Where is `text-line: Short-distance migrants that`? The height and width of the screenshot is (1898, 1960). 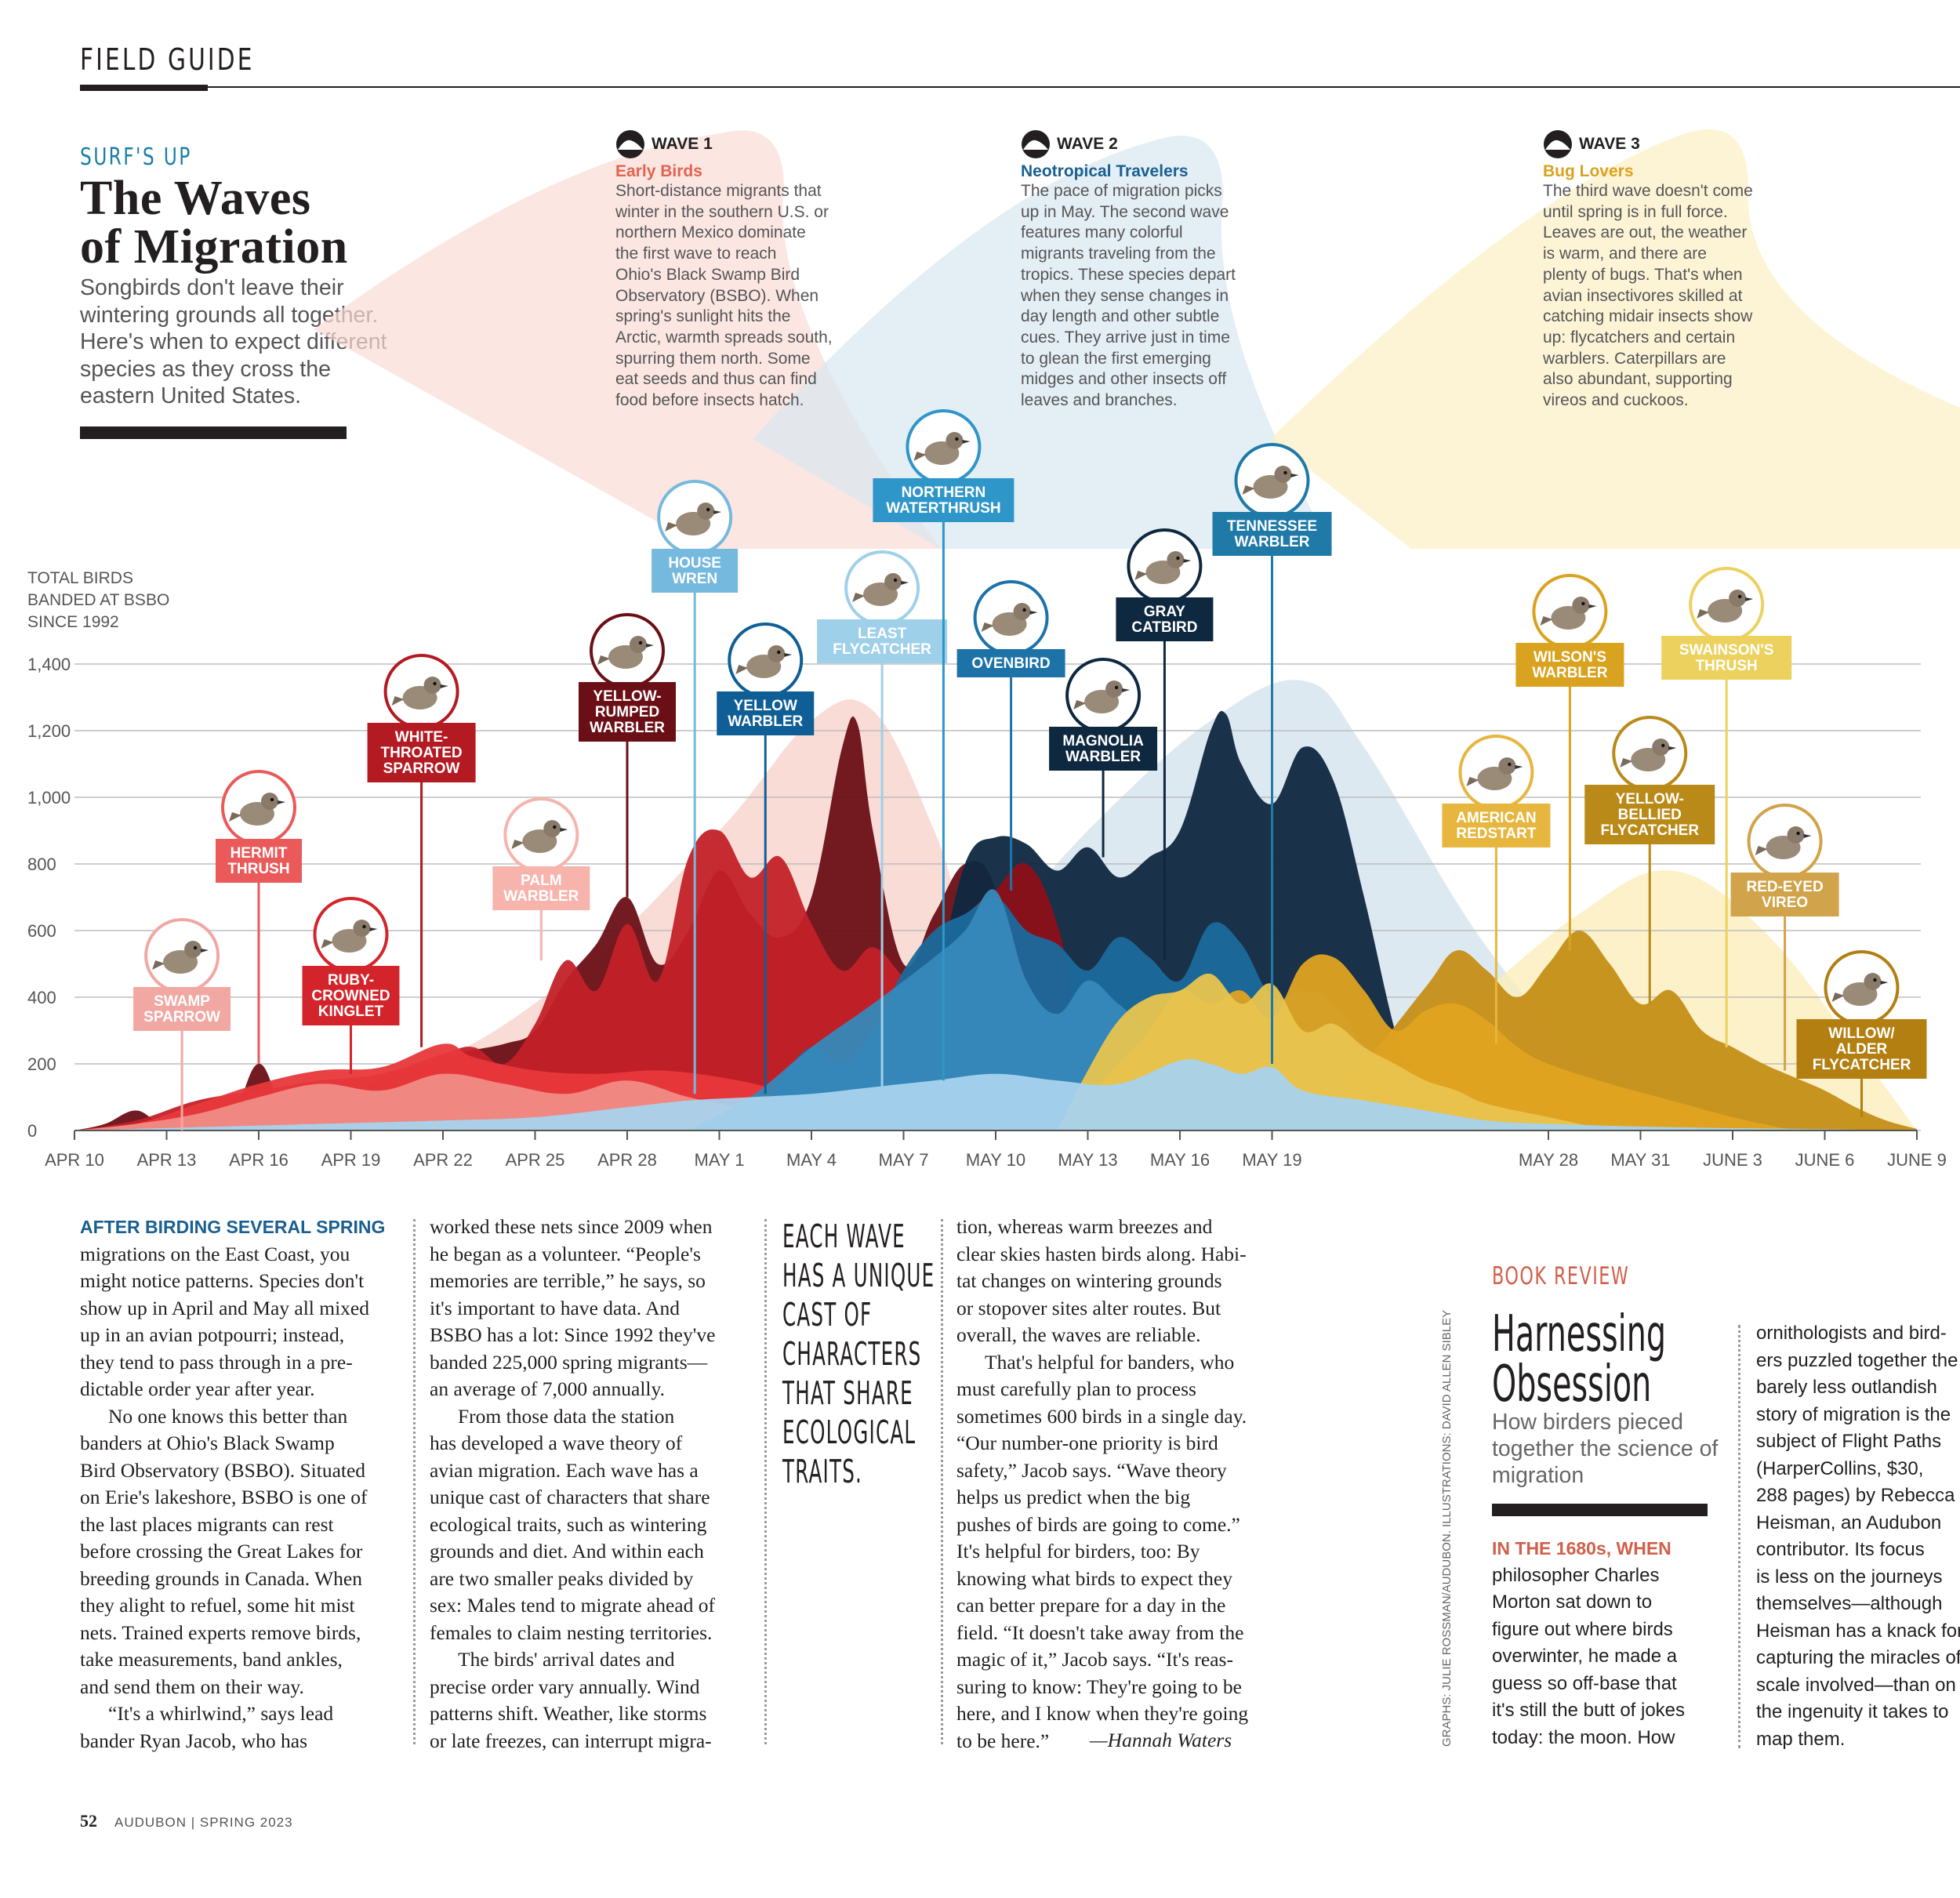 text-line: Short-distance migrants that is located at coordinates (718, 191).